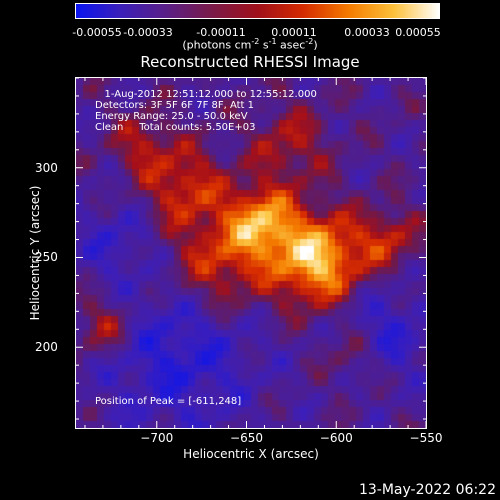 The height and width of the screenshot is (500, 500). I want to click on colorbar-tick-label: 0.00033, so click(367, 32).